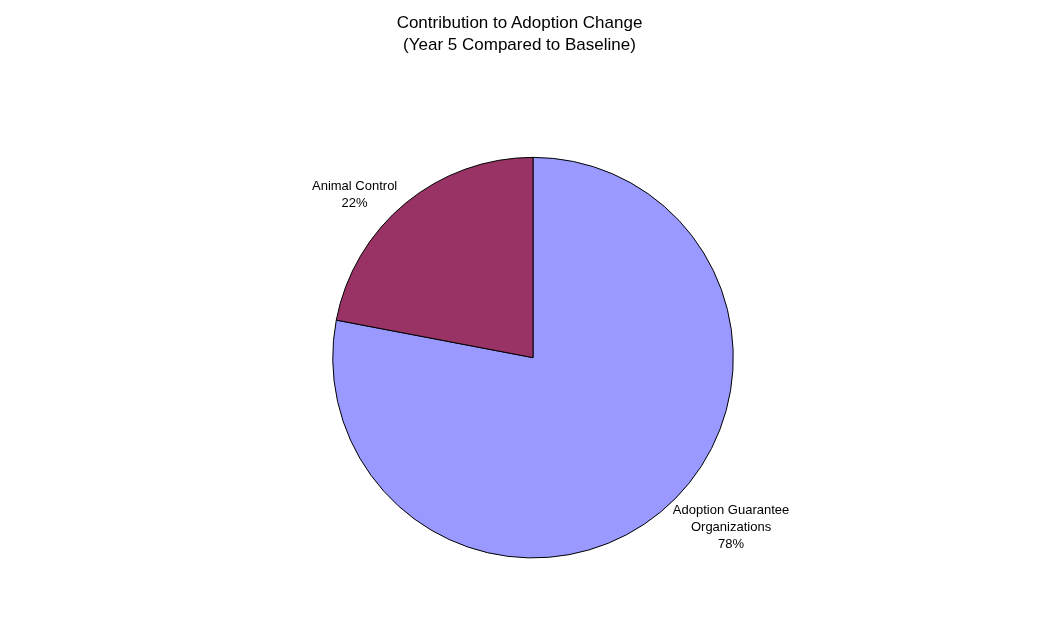  I want to click on data-label: 22%, so click(355, 202).